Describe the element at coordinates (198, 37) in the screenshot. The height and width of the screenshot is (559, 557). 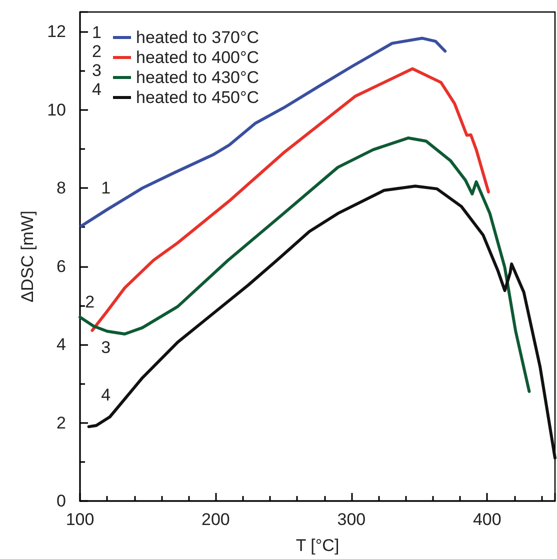
I see `legend-label: heated to 370°C` at that location.